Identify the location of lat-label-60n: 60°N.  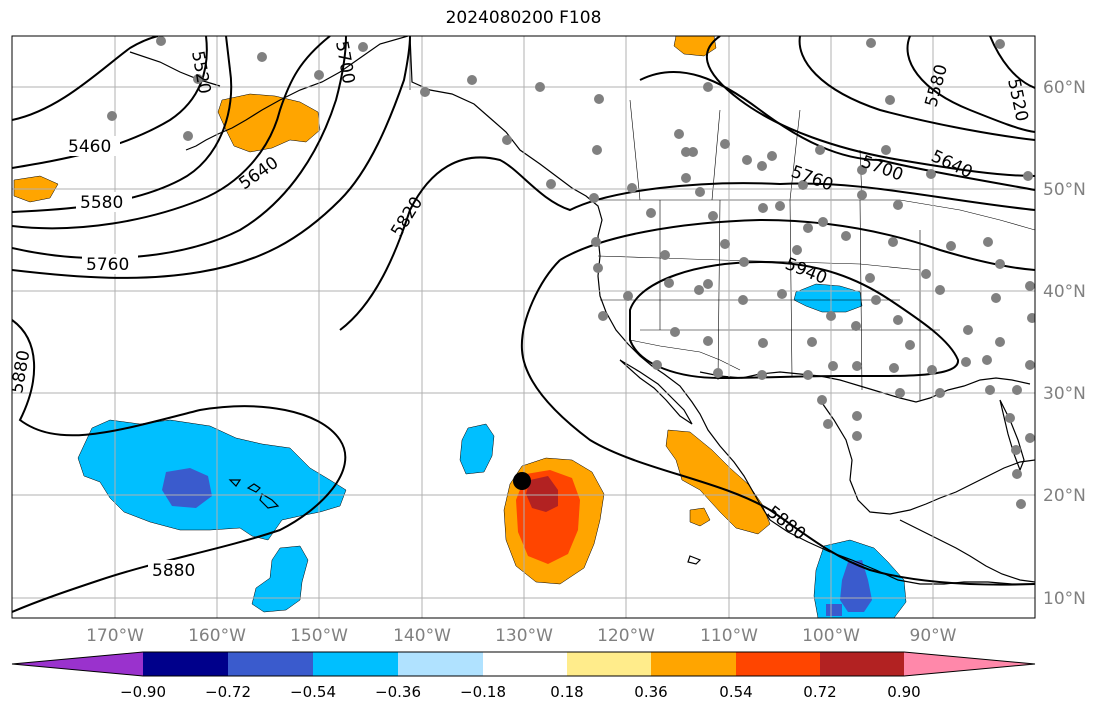
(1064, 88).